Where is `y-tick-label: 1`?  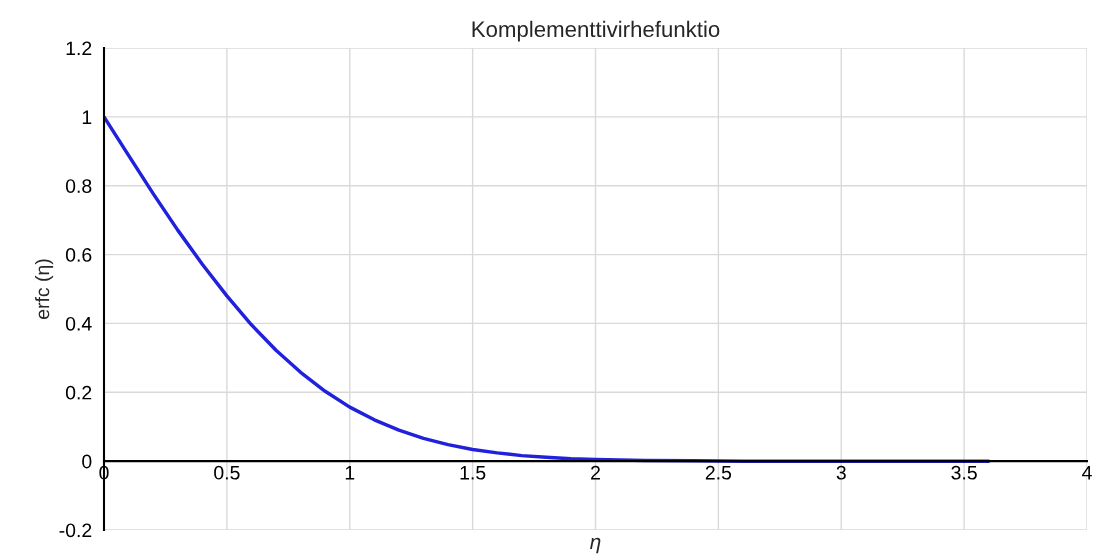 y-tick-label: 1 is located at coordinates (87, 117).